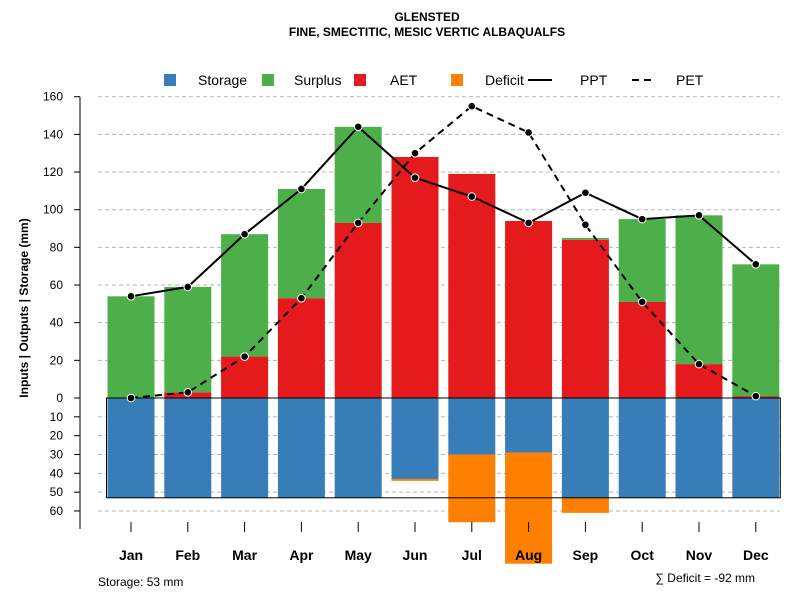 The width and height of the screenshot is (800, 600). I want to click on storage-note: Storage: 53 mm, so click(140, 582).